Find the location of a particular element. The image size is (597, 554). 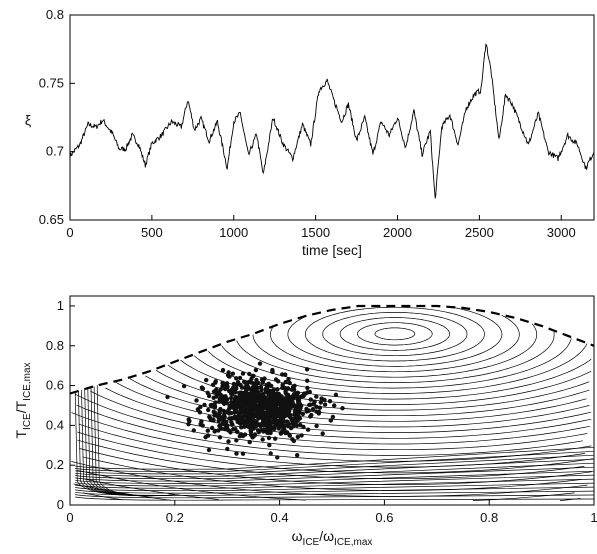

top-y-ticks: 0.65 0.7 0.75 0.8 is located at coordinates (57, 117).